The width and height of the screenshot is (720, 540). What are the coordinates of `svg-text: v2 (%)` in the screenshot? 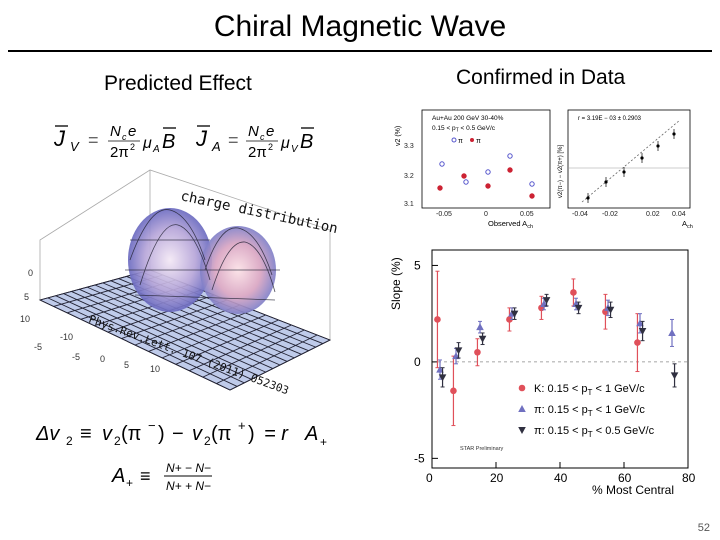 It's located at (398, 136).